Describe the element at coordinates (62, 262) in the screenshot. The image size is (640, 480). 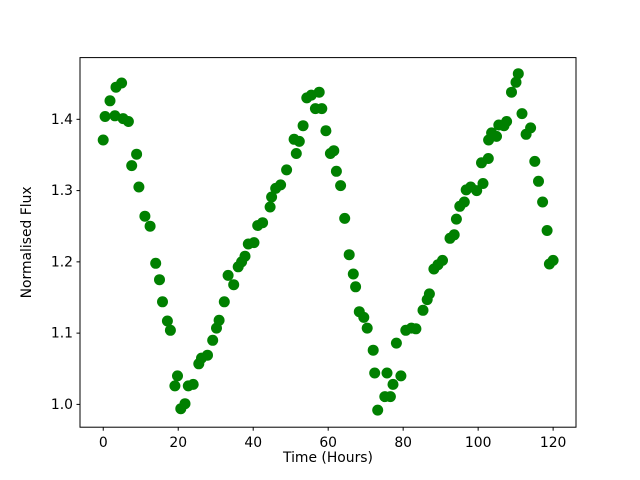
I see `y-tick-label: 1.2` at that location.